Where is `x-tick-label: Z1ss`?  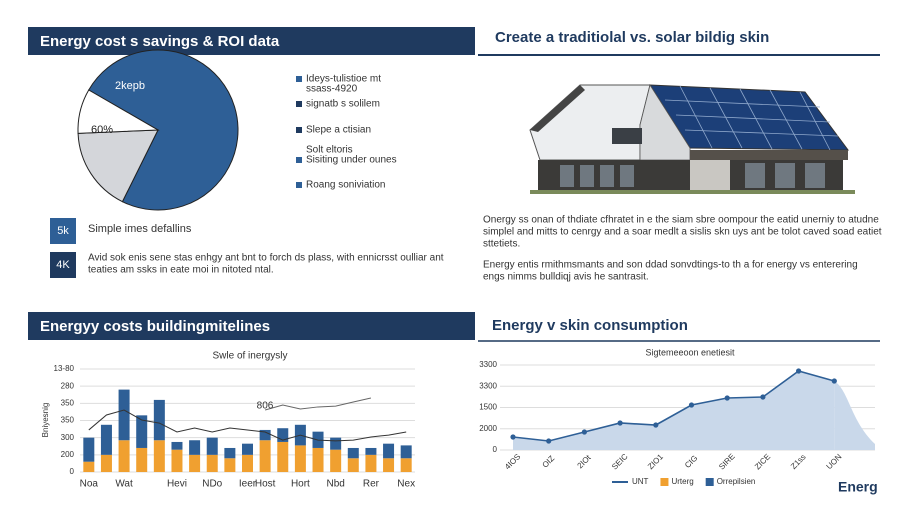
x-tick-label: Z1ss is located at coordinates (798, 461).